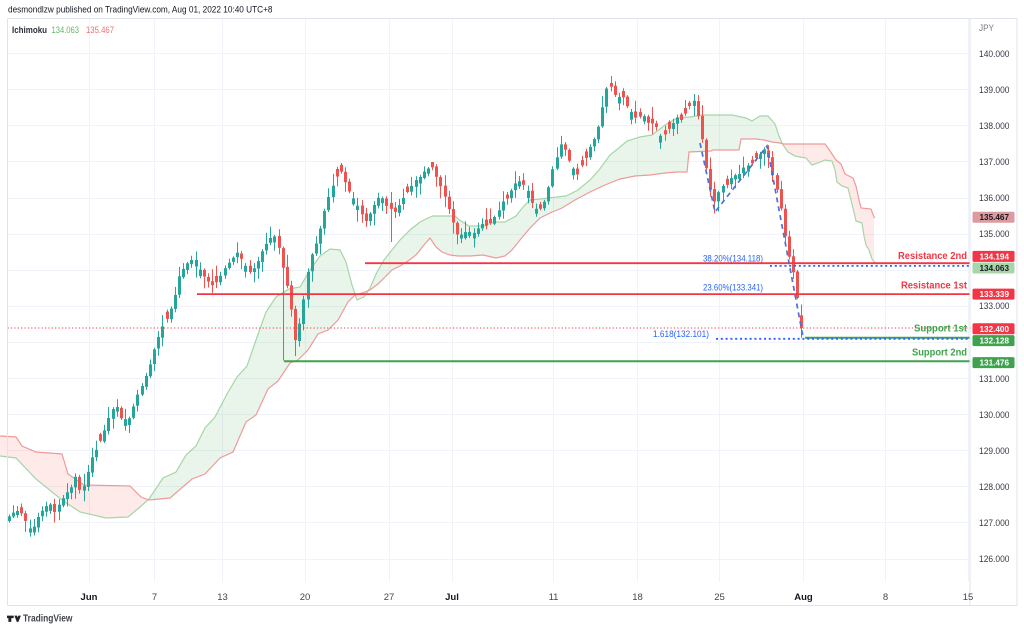 This screenshot has width=1024, height=631. I want to click on svg-text: 132.128, so click(995, 341).